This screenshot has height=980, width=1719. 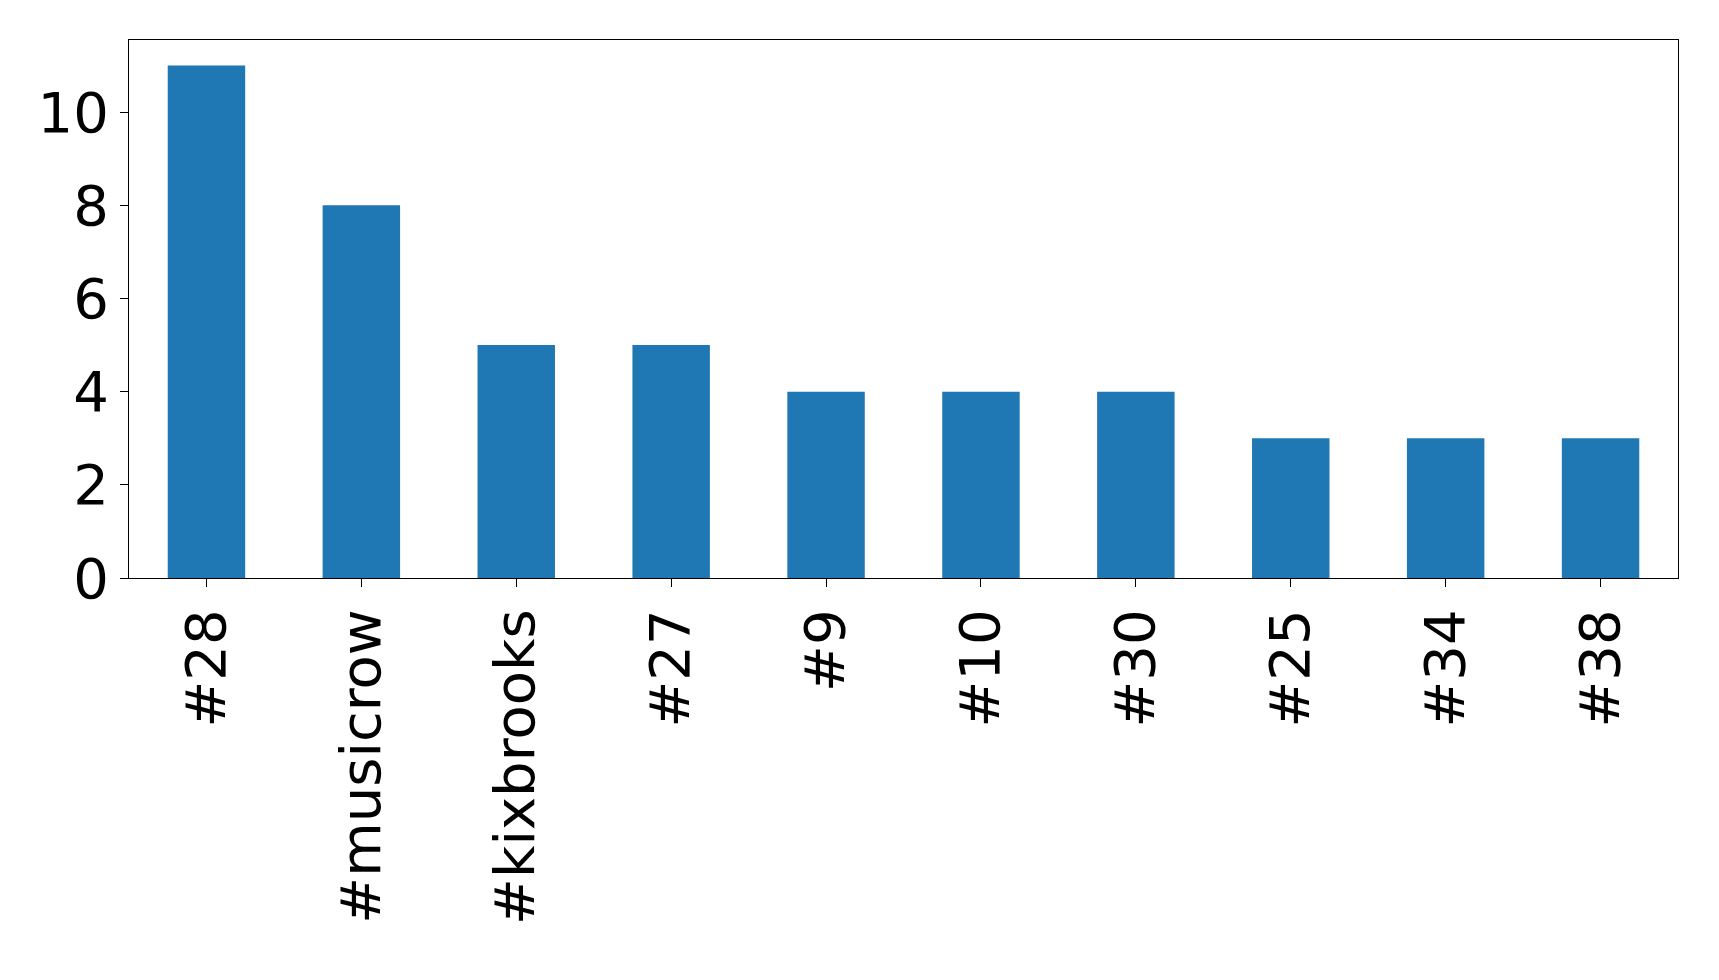 What do you see at coordinates (91, 205) in the screenshot?
I see `y-tick-label: 8` at bounding box center [91, 205].